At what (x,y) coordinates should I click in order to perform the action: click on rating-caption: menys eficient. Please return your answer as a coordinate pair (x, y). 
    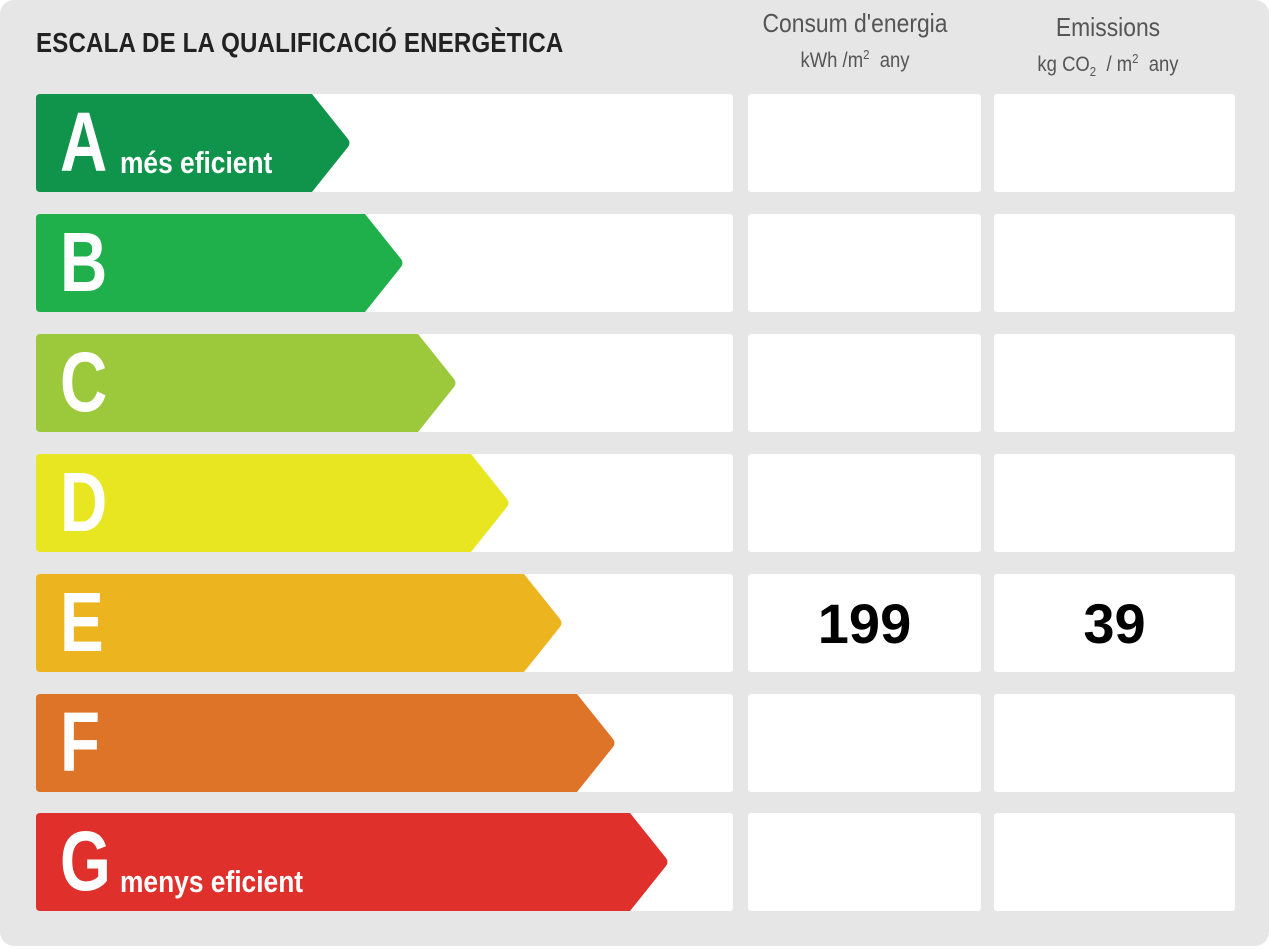
    Looking at the image, I should click on (212, 881).